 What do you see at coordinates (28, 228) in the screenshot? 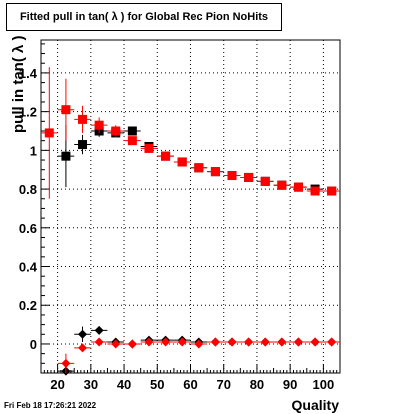
I see `y-tick-label: 0.6` at bounding box center [28, 228].